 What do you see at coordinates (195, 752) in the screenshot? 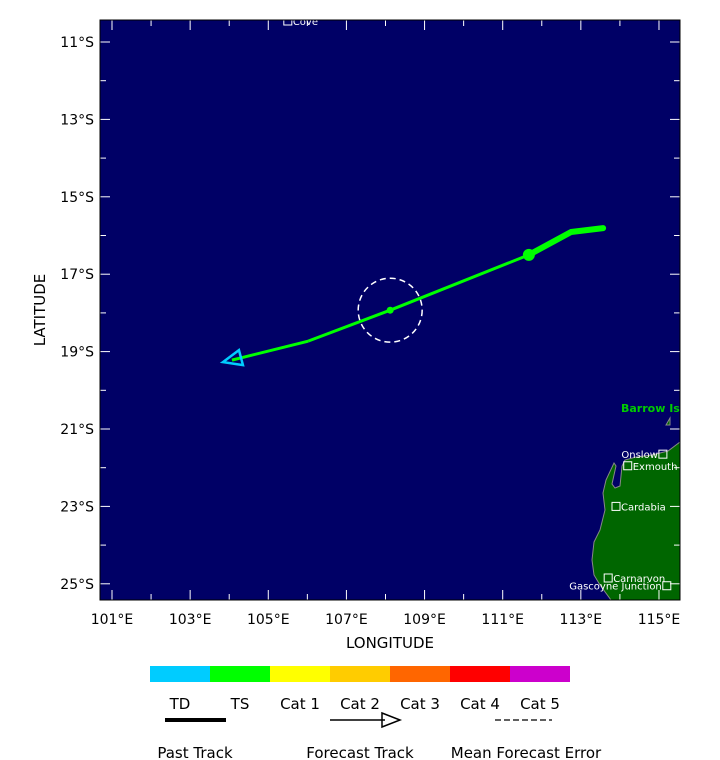
I see `legend-past-track-label: Past Track` at bounding box center [195, 752].